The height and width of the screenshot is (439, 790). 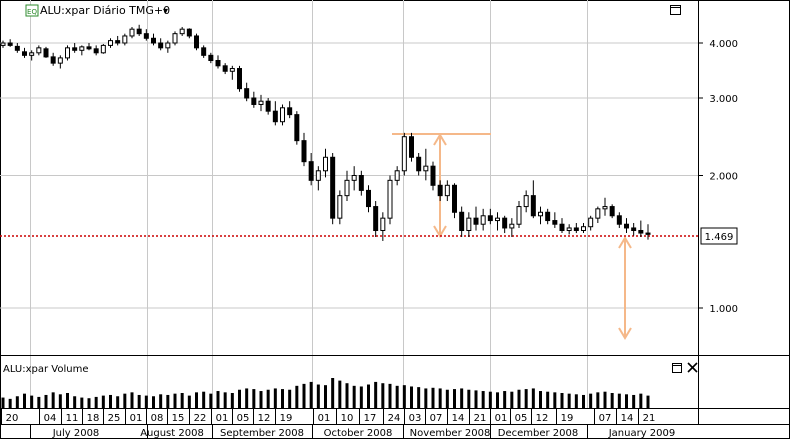 I want to click on day-label: 17, so click(x=370, y=418).